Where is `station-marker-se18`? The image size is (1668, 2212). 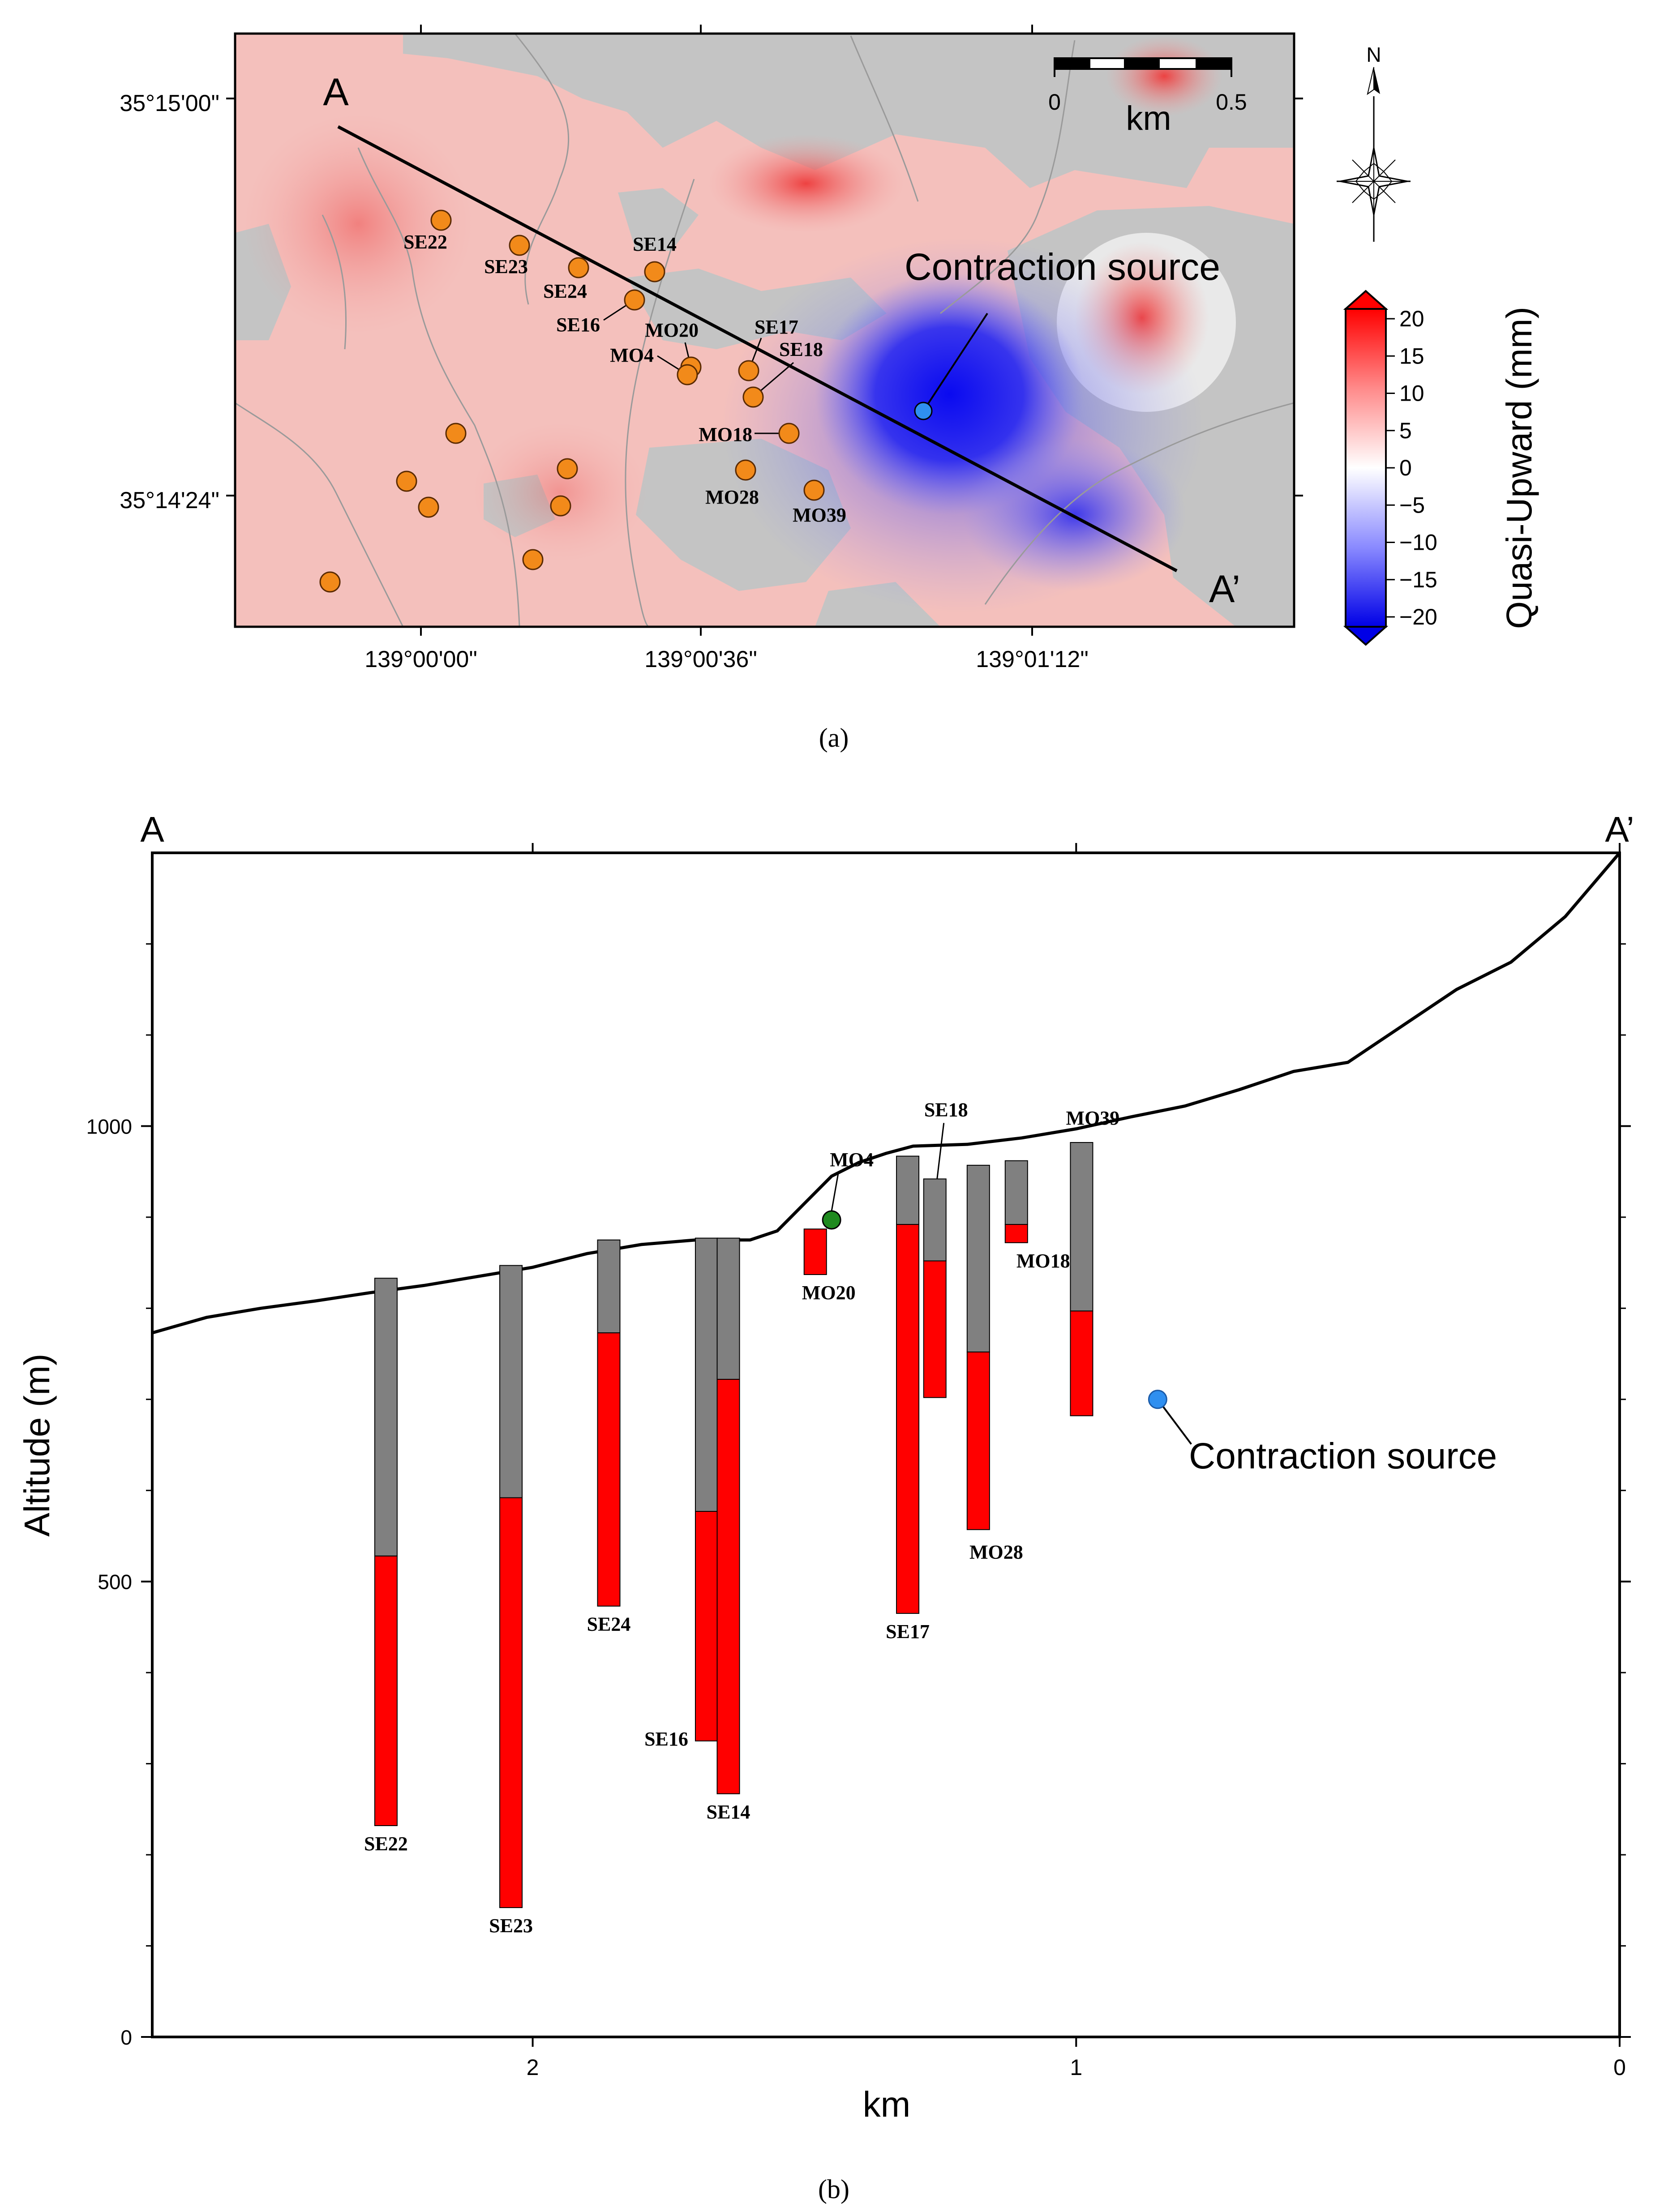 station-marker-se18 is located at coordinates (753, 397).